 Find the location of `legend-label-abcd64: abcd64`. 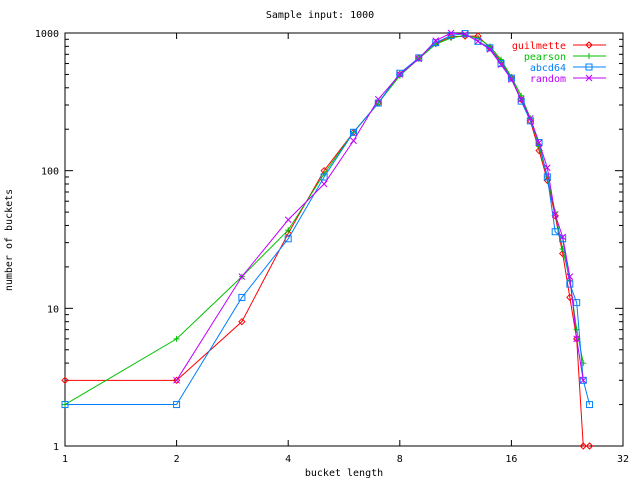

legend-label-abcd64: abcd64 is located at coordinates (548, 68).